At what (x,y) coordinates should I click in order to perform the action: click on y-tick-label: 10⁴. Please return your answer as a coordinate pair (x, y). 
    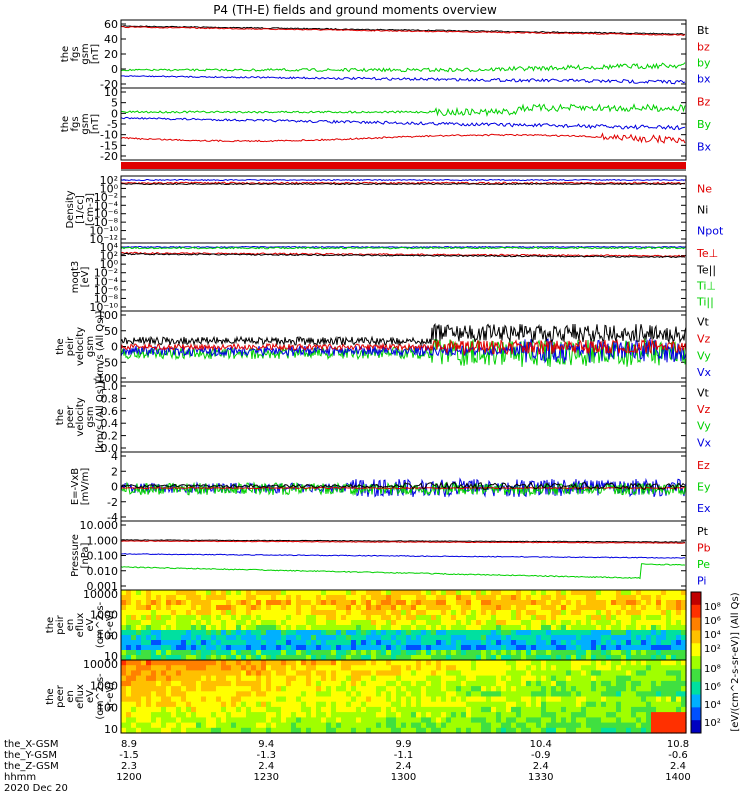
    Looking at the image, I should click on (109, 247).